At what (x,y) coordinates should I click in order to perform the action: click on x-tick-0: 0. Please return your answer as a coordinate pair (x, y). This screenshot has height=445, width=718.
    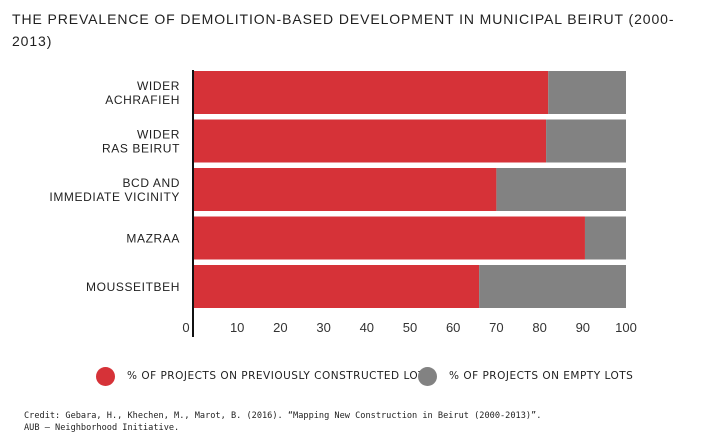
    Looking at the image, I should click on (185, 327).